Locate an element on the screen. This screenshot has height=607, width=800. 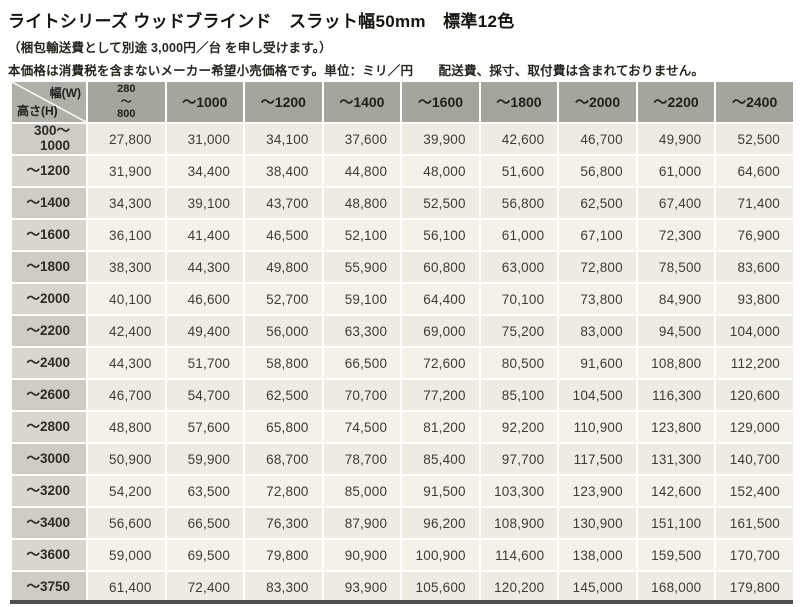
width-axis-label: 幅(W) is located at coordinates (65, 93).